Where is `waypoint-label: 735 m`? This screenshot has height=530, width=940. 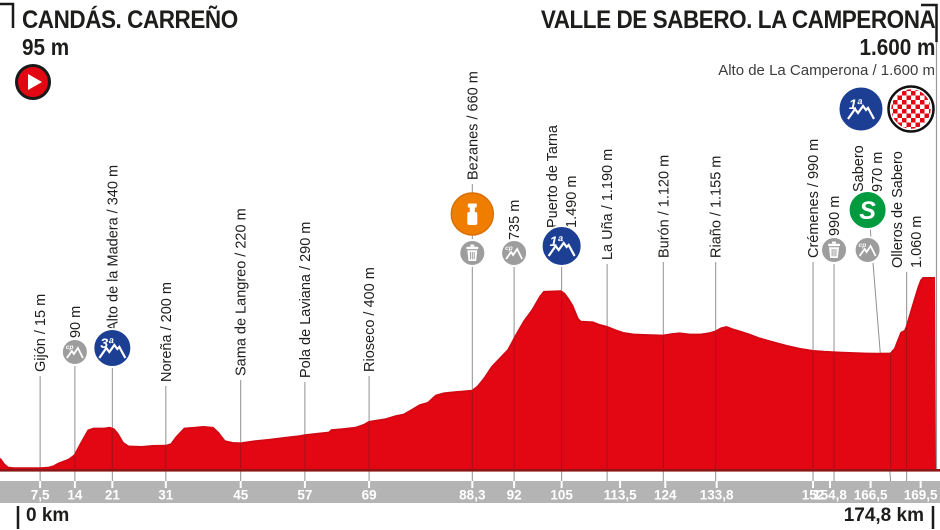
waypoint-label: 735 m is located at coordinates (515, 220).